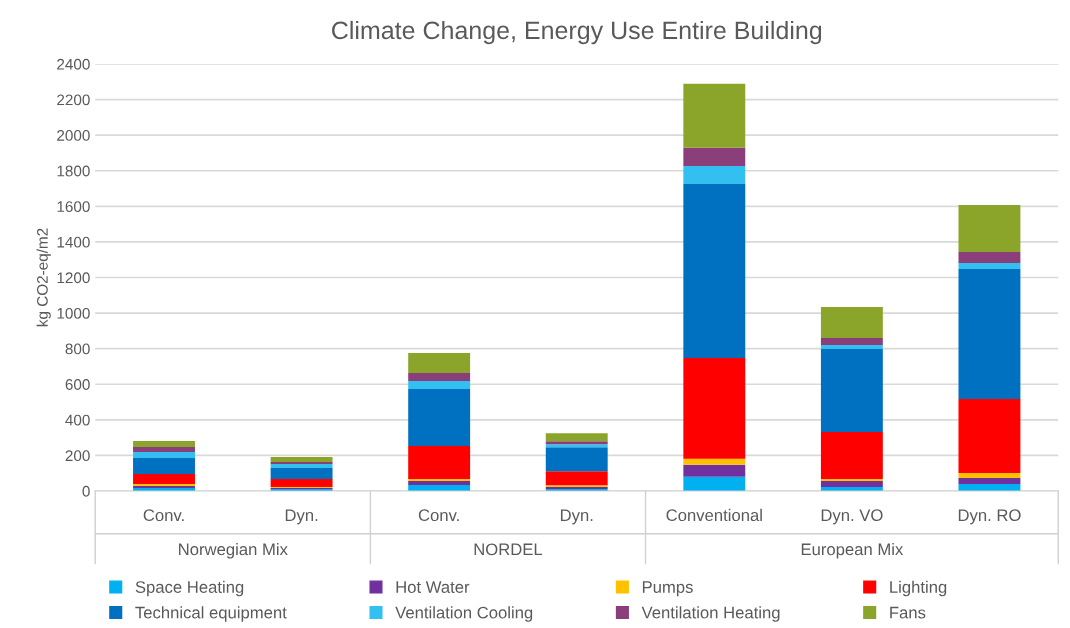 The width and height of the screenshot is (1070, 628). Describe the element at coordinates (43, 277) in the screenshot. I see `y-axis-title: kg CO2-eq/m2` at that location.